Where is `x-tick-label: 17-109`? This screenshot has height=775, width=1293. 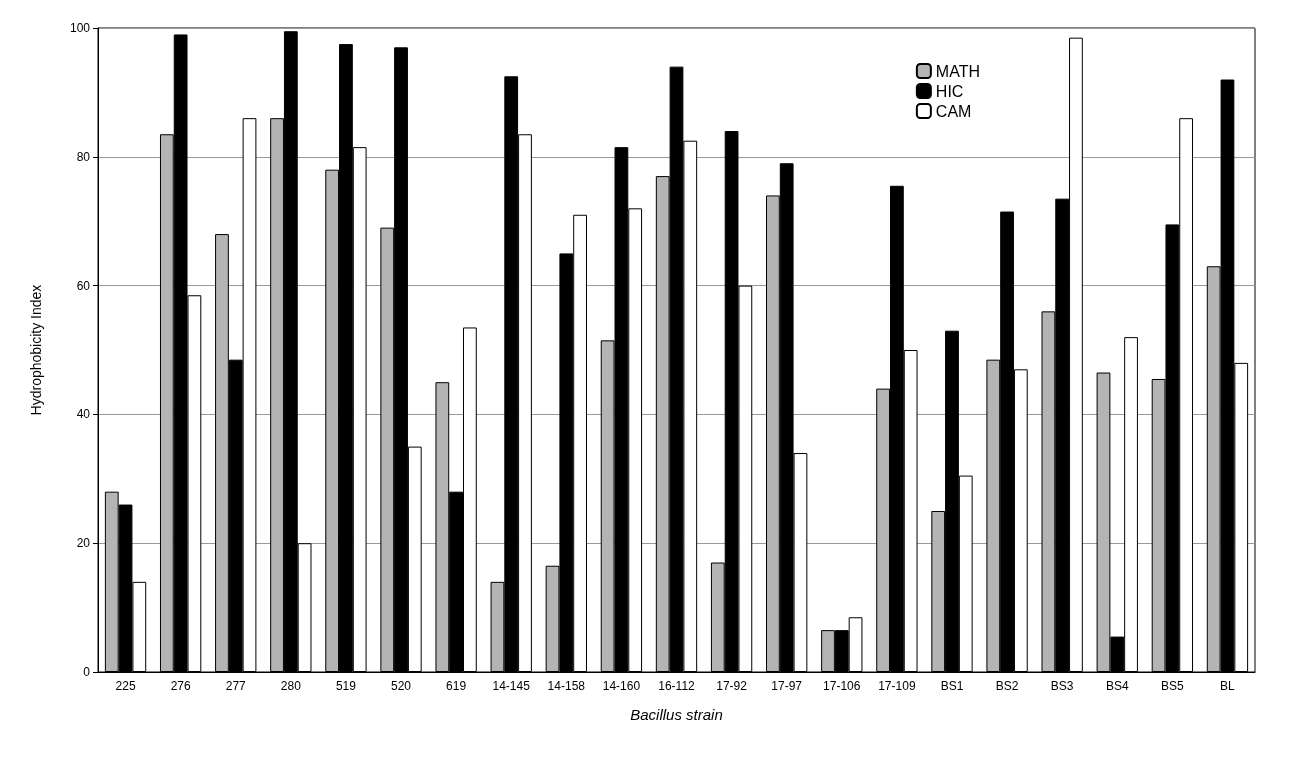 x-tick-label: 17-109 is located at coordinates (897, 686).